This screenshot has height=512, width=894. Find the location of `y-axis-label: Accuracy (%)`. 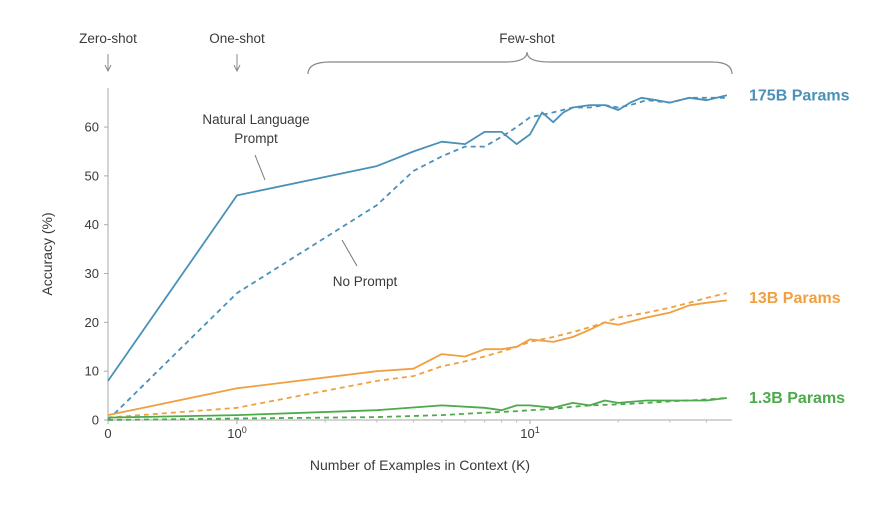

y-axis-label: Accuracy (%) is located at coordinates (47, 253).